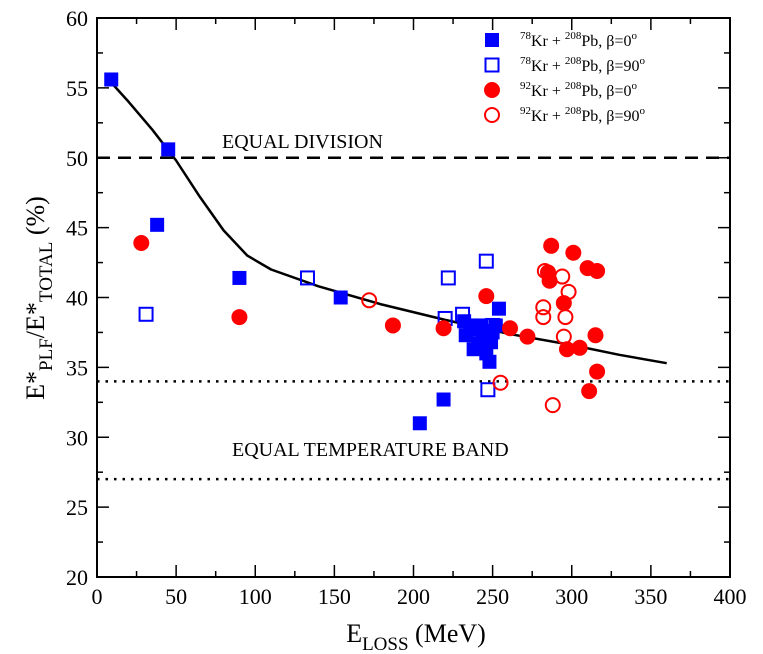 Image resolution: width=763 pixels, height=654 pixels. Describe the element at coordinates (492, 40) in the screenshot. I see `legend-marker-kr78-beta0` at that location.